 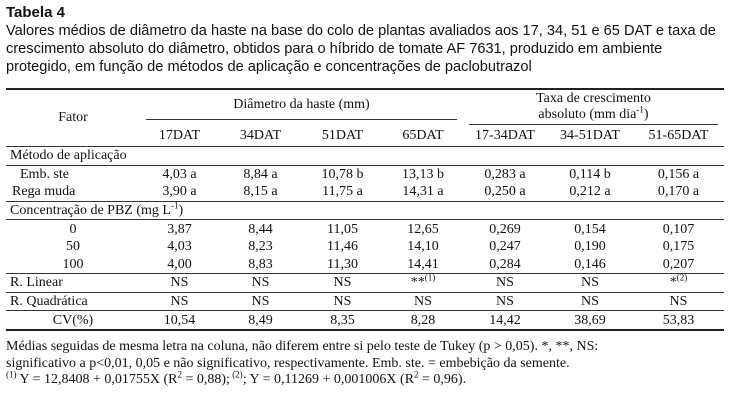 I want to click on row-label: CV(%), so click(x=73, y=320).